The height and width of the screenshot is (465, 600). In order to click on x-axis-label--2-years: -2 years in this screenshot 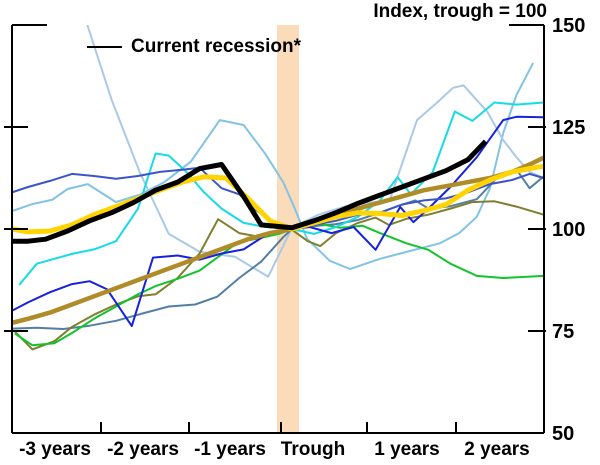, I will do `click(143, 449)`.